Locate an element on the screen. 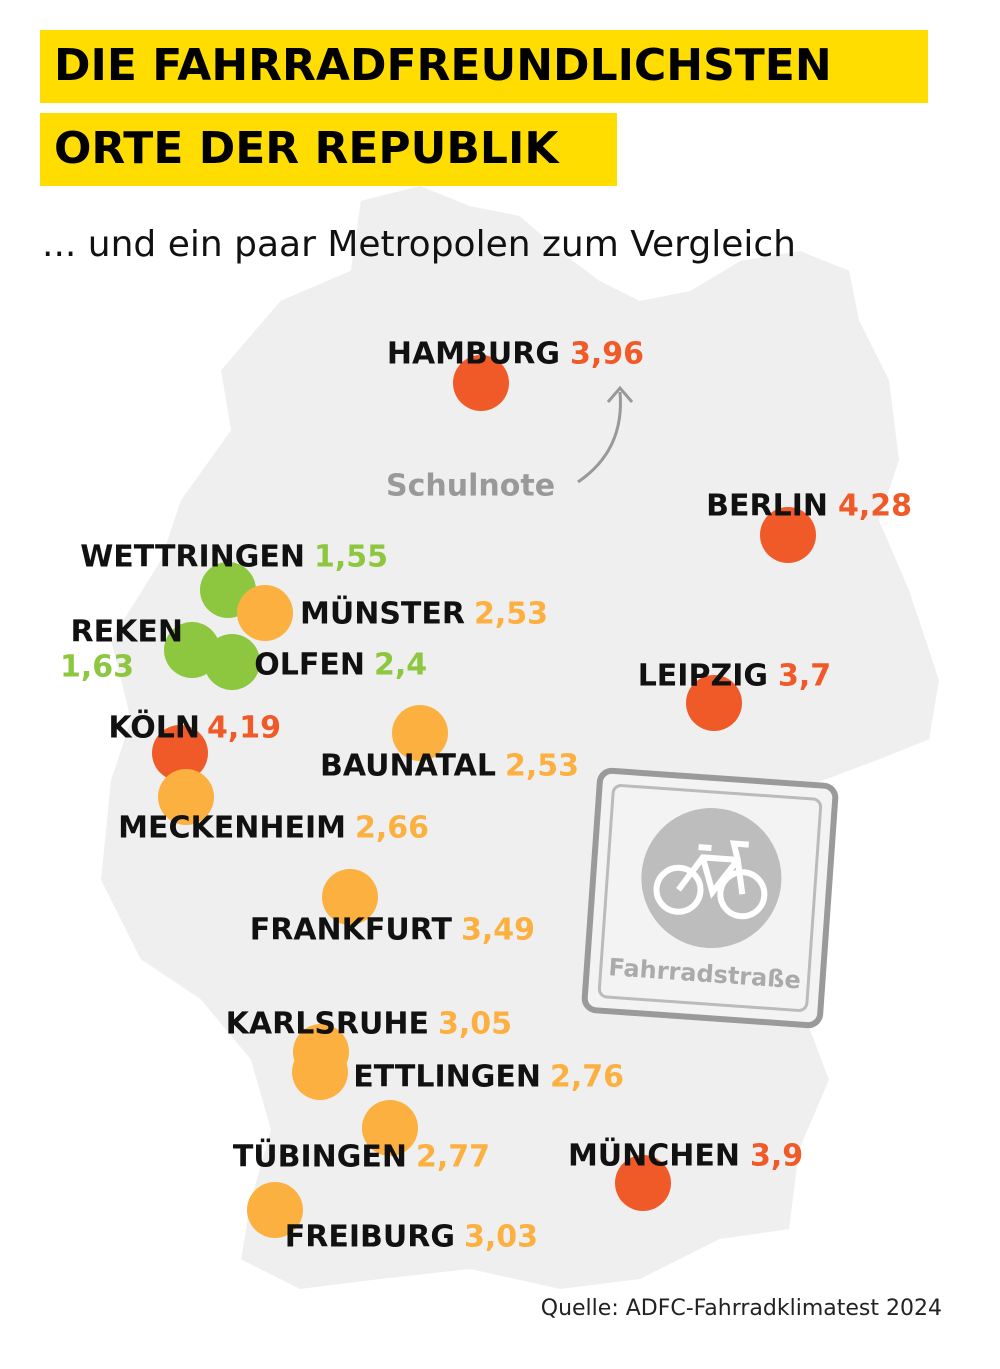 Image resolution: width=1000 pixels, height=1369 pixels. city-score: 3,96 is located at coordinates (607, 354).